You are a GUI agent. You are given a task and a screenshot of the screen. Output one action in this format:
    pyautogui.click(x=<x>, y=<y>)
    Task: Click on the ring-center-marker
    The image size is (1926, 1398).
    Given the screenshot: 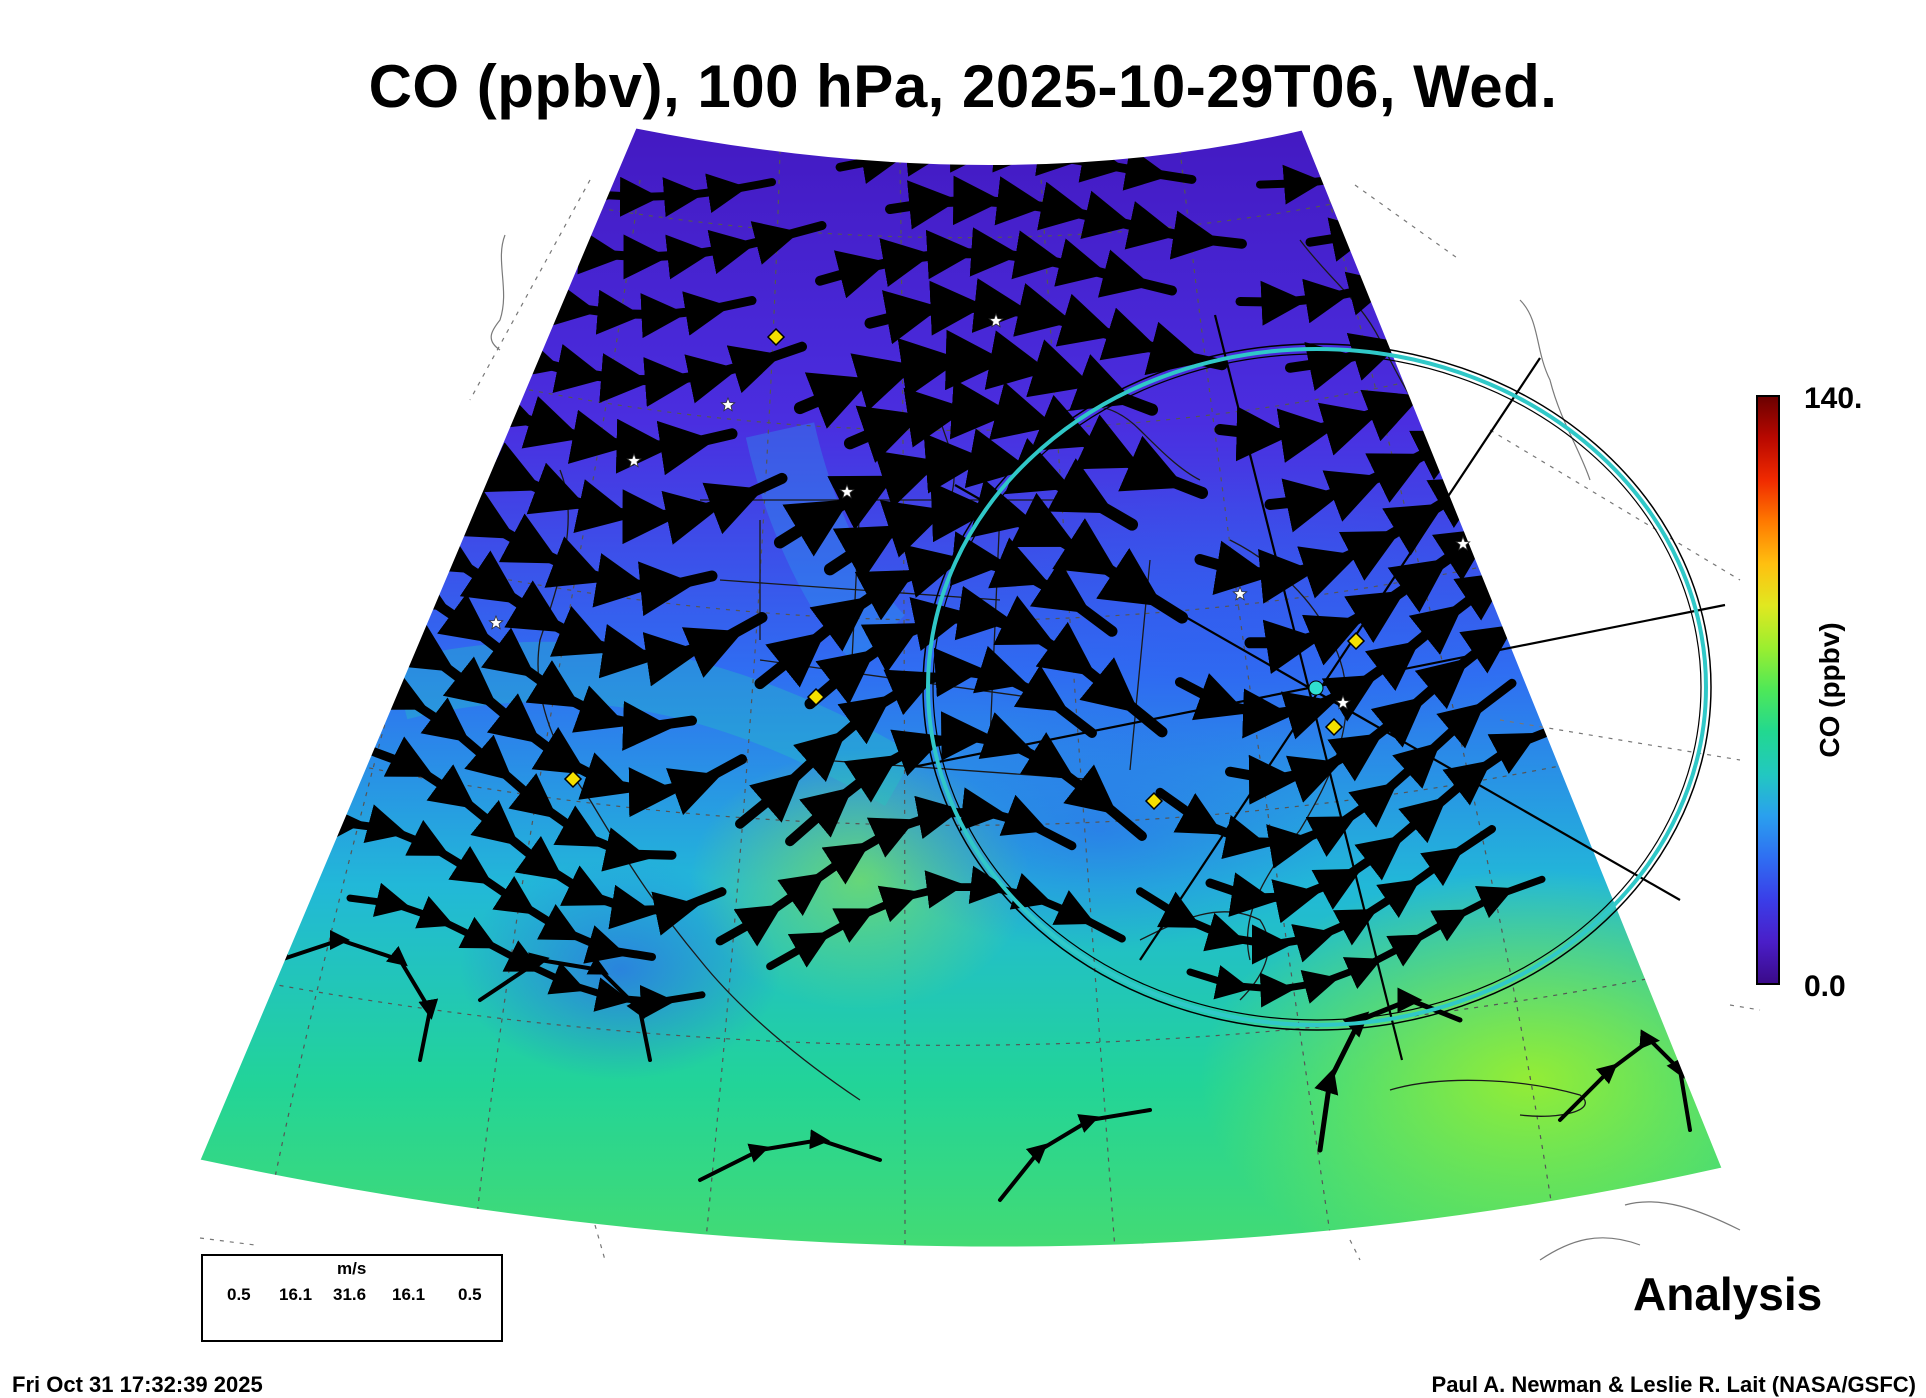 What is the action you would take?
    pyautogui.click(x=1316, y=688)
    